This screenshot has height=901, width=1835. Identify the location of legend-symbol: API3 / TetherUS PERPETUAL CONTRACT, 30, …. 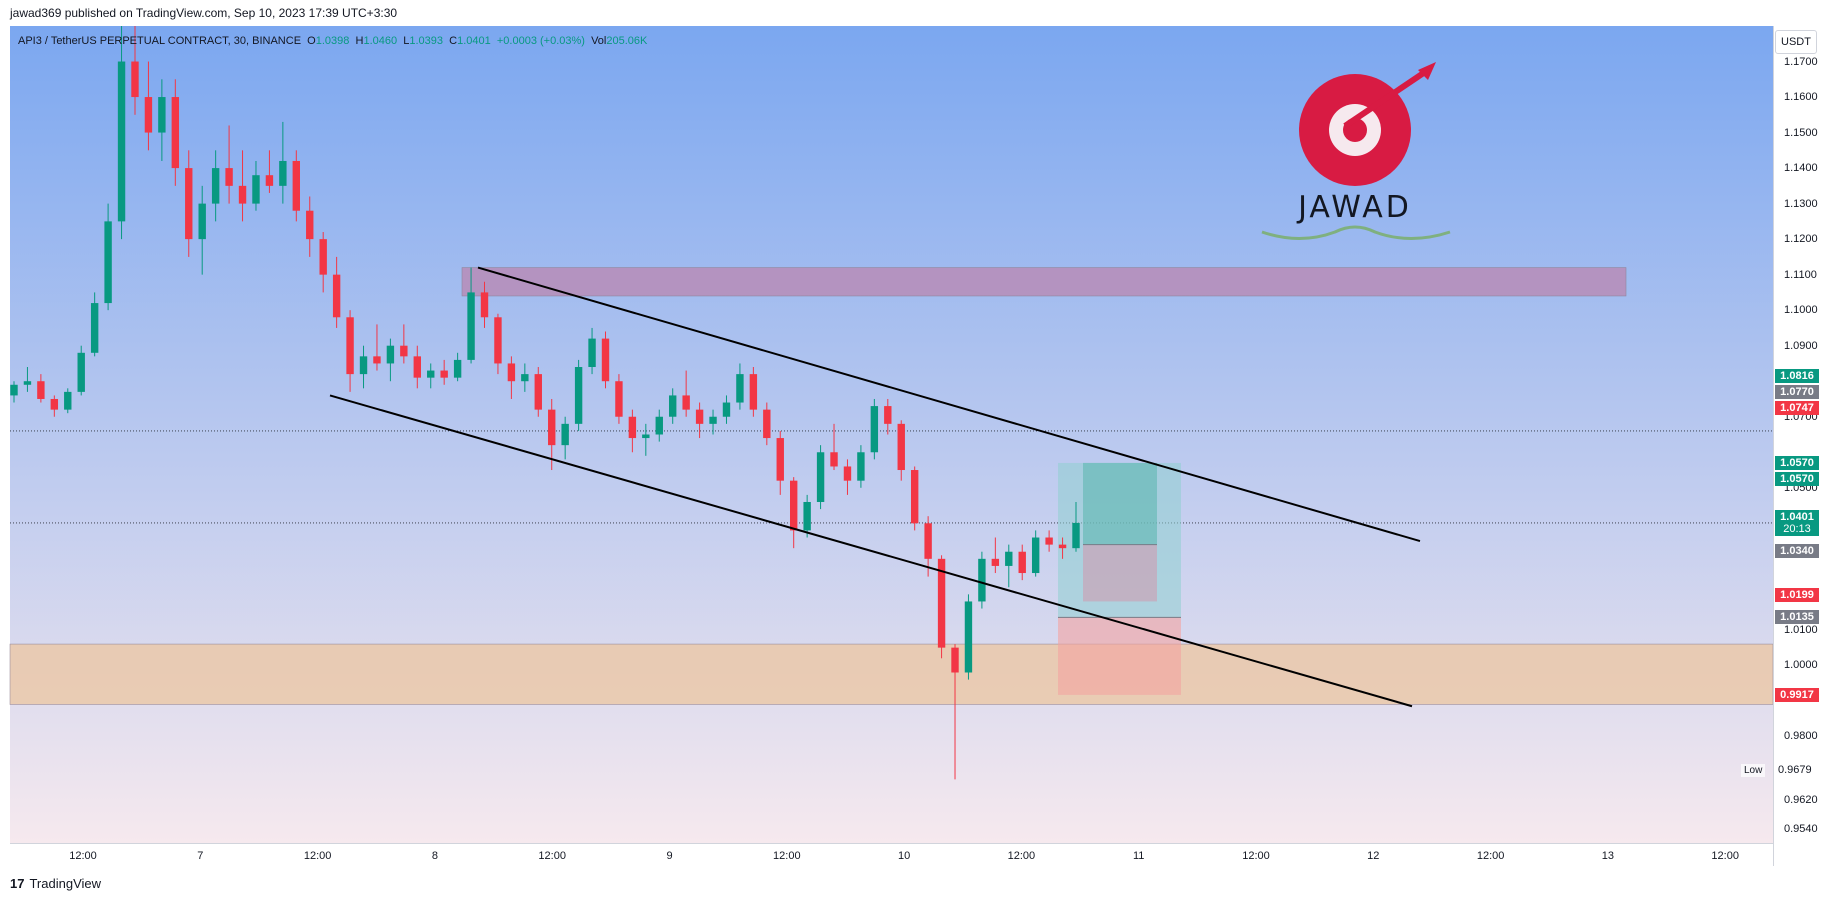
(160, 41).